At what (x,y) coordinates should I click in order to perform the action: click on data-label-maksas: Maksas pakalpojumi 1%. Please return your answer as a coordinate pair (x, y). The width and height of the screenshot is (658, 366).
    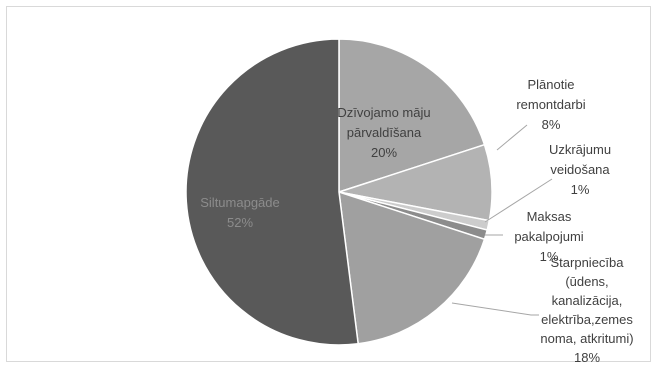
    Looking at the image, I should click on (548, 236).